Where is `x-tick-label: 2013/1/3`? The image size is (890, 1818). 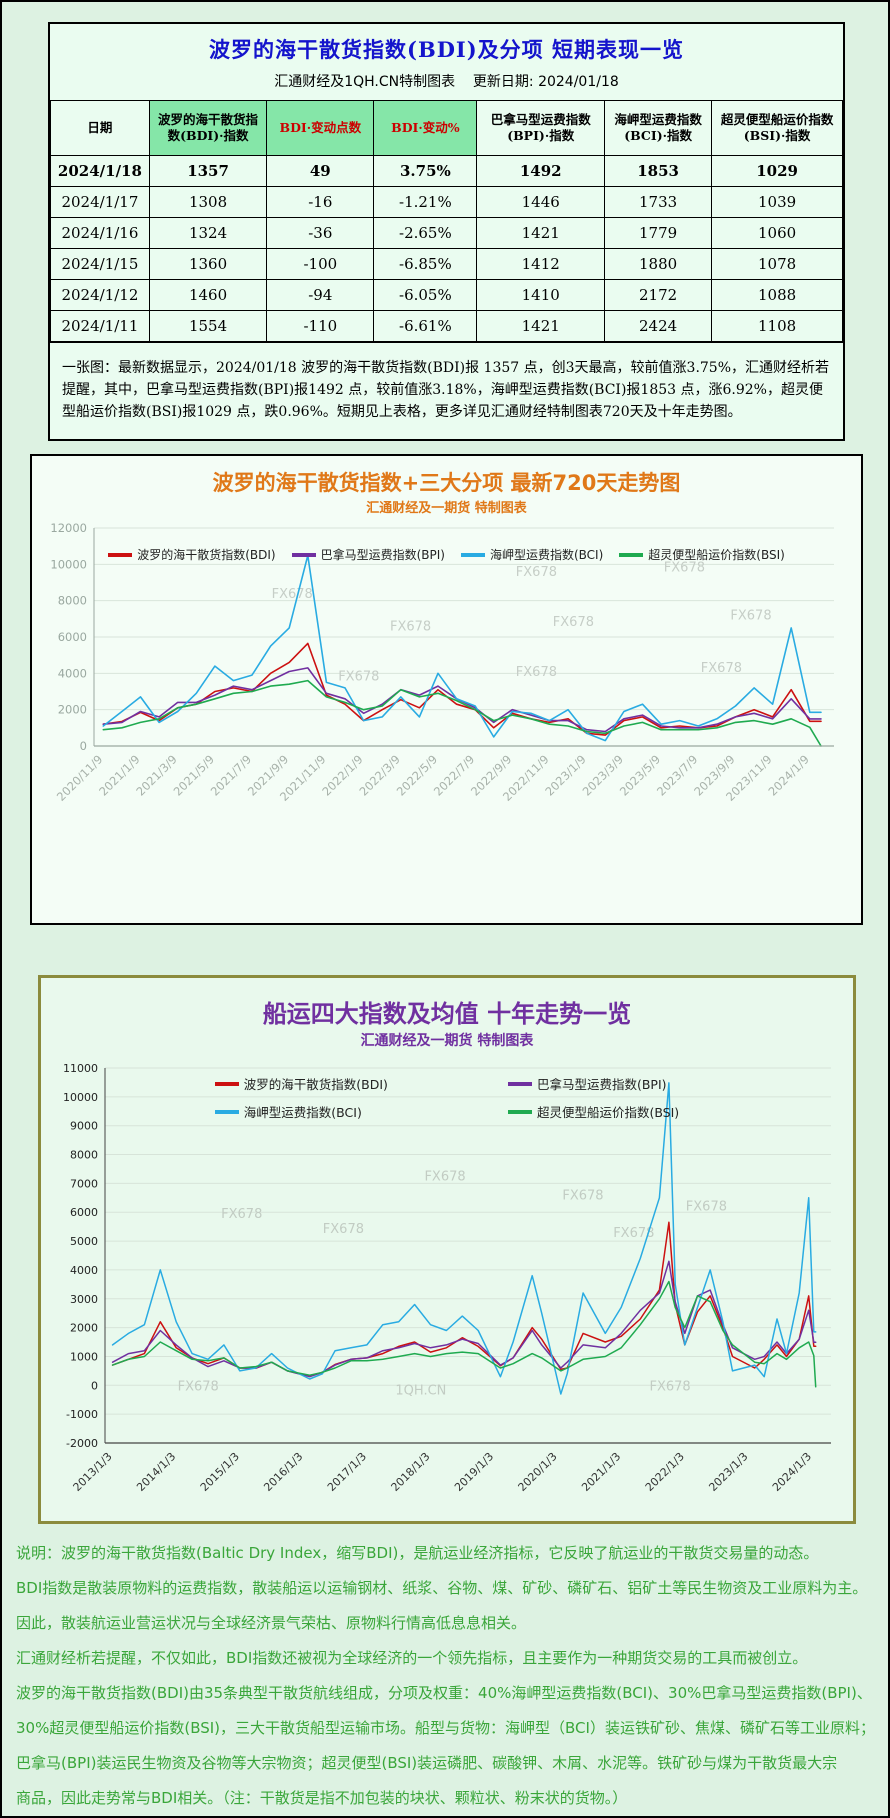 x-tick-label: 2013/1/3 is located at coordinates (93, 1472).